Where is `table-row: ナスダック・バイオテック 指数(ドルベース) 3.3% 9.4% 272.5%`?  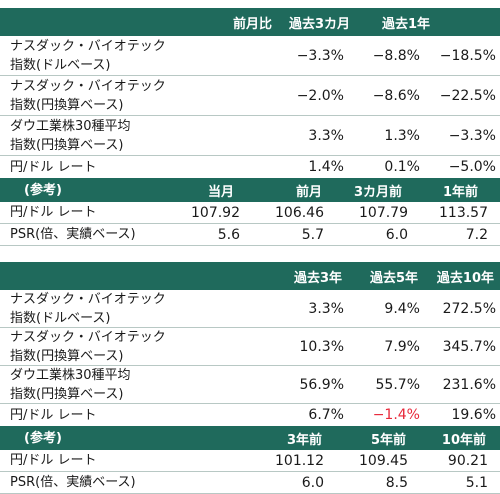
table-row: ナスダック・バイオテック 指数(ドルベース) 3.3% 9.4% 272.5% is located at coordinates (250, 309).